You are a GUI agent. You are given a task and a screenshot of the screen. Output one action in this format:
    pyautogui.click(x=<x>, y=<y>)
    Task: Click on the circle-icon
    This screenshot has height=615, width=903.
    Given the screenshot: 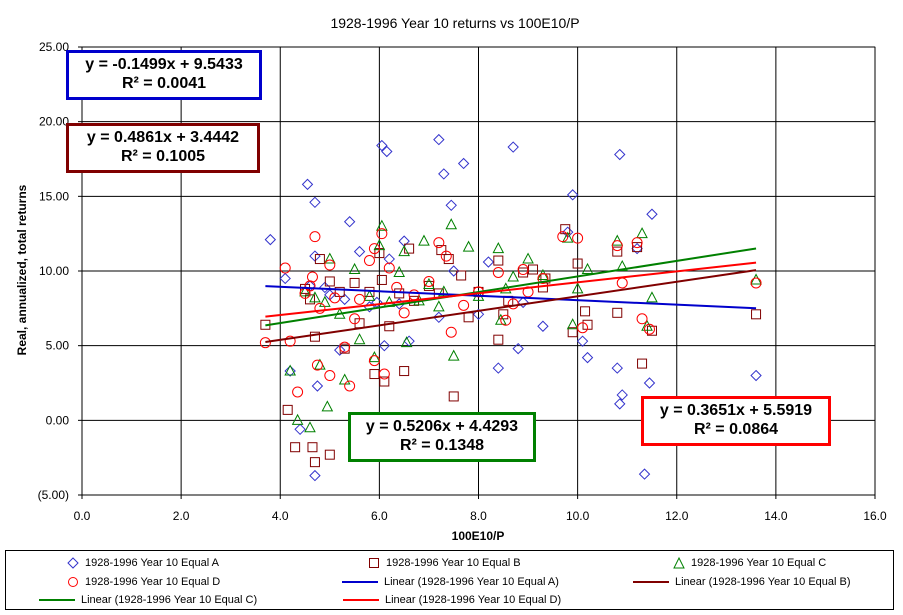 What is the action you would take?
    pyautogui.click(x=73, y=582)
    